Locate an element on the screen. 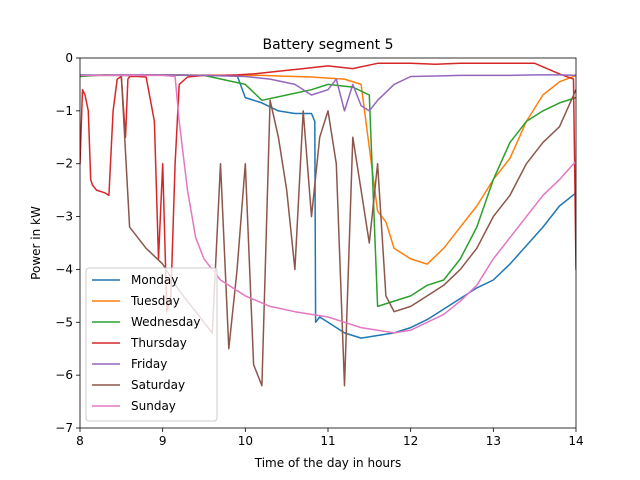 The width and height of the screenshot is (640, 480). x-tick-label: 10 is located at coordinates (245, 441).